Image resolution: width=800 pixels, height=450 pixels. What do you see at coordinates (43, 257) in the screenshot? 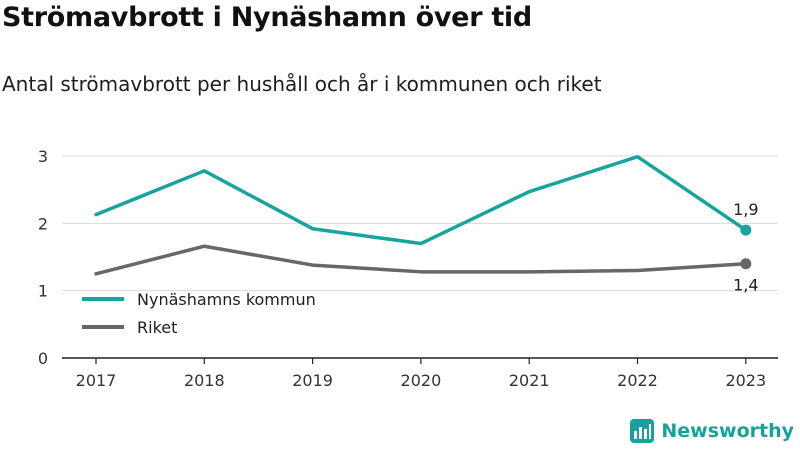
I see `y-axis-ticks: 0 1 2 3` at bounding box center [43, 257].